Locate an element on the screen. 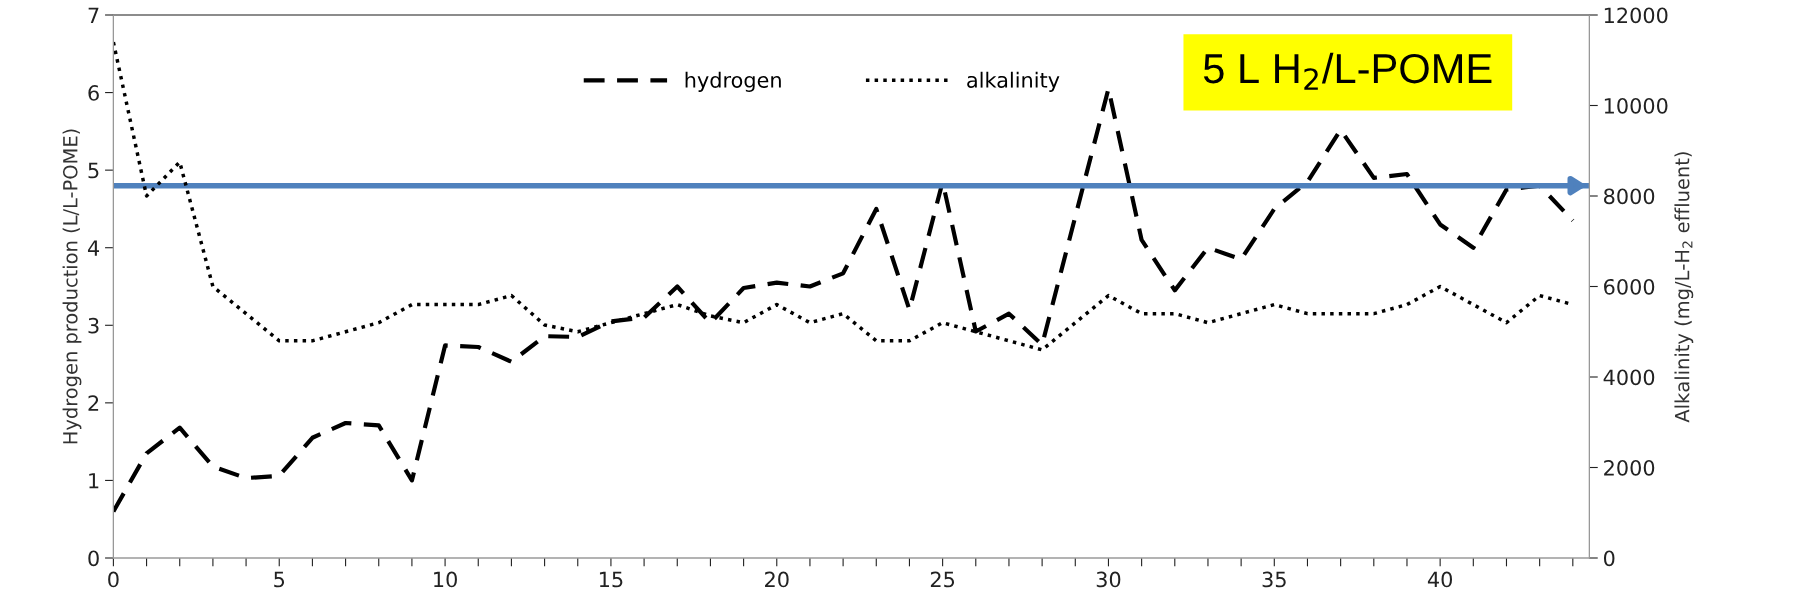  y-tick-label: 1 is located at coordinates (94, 481).